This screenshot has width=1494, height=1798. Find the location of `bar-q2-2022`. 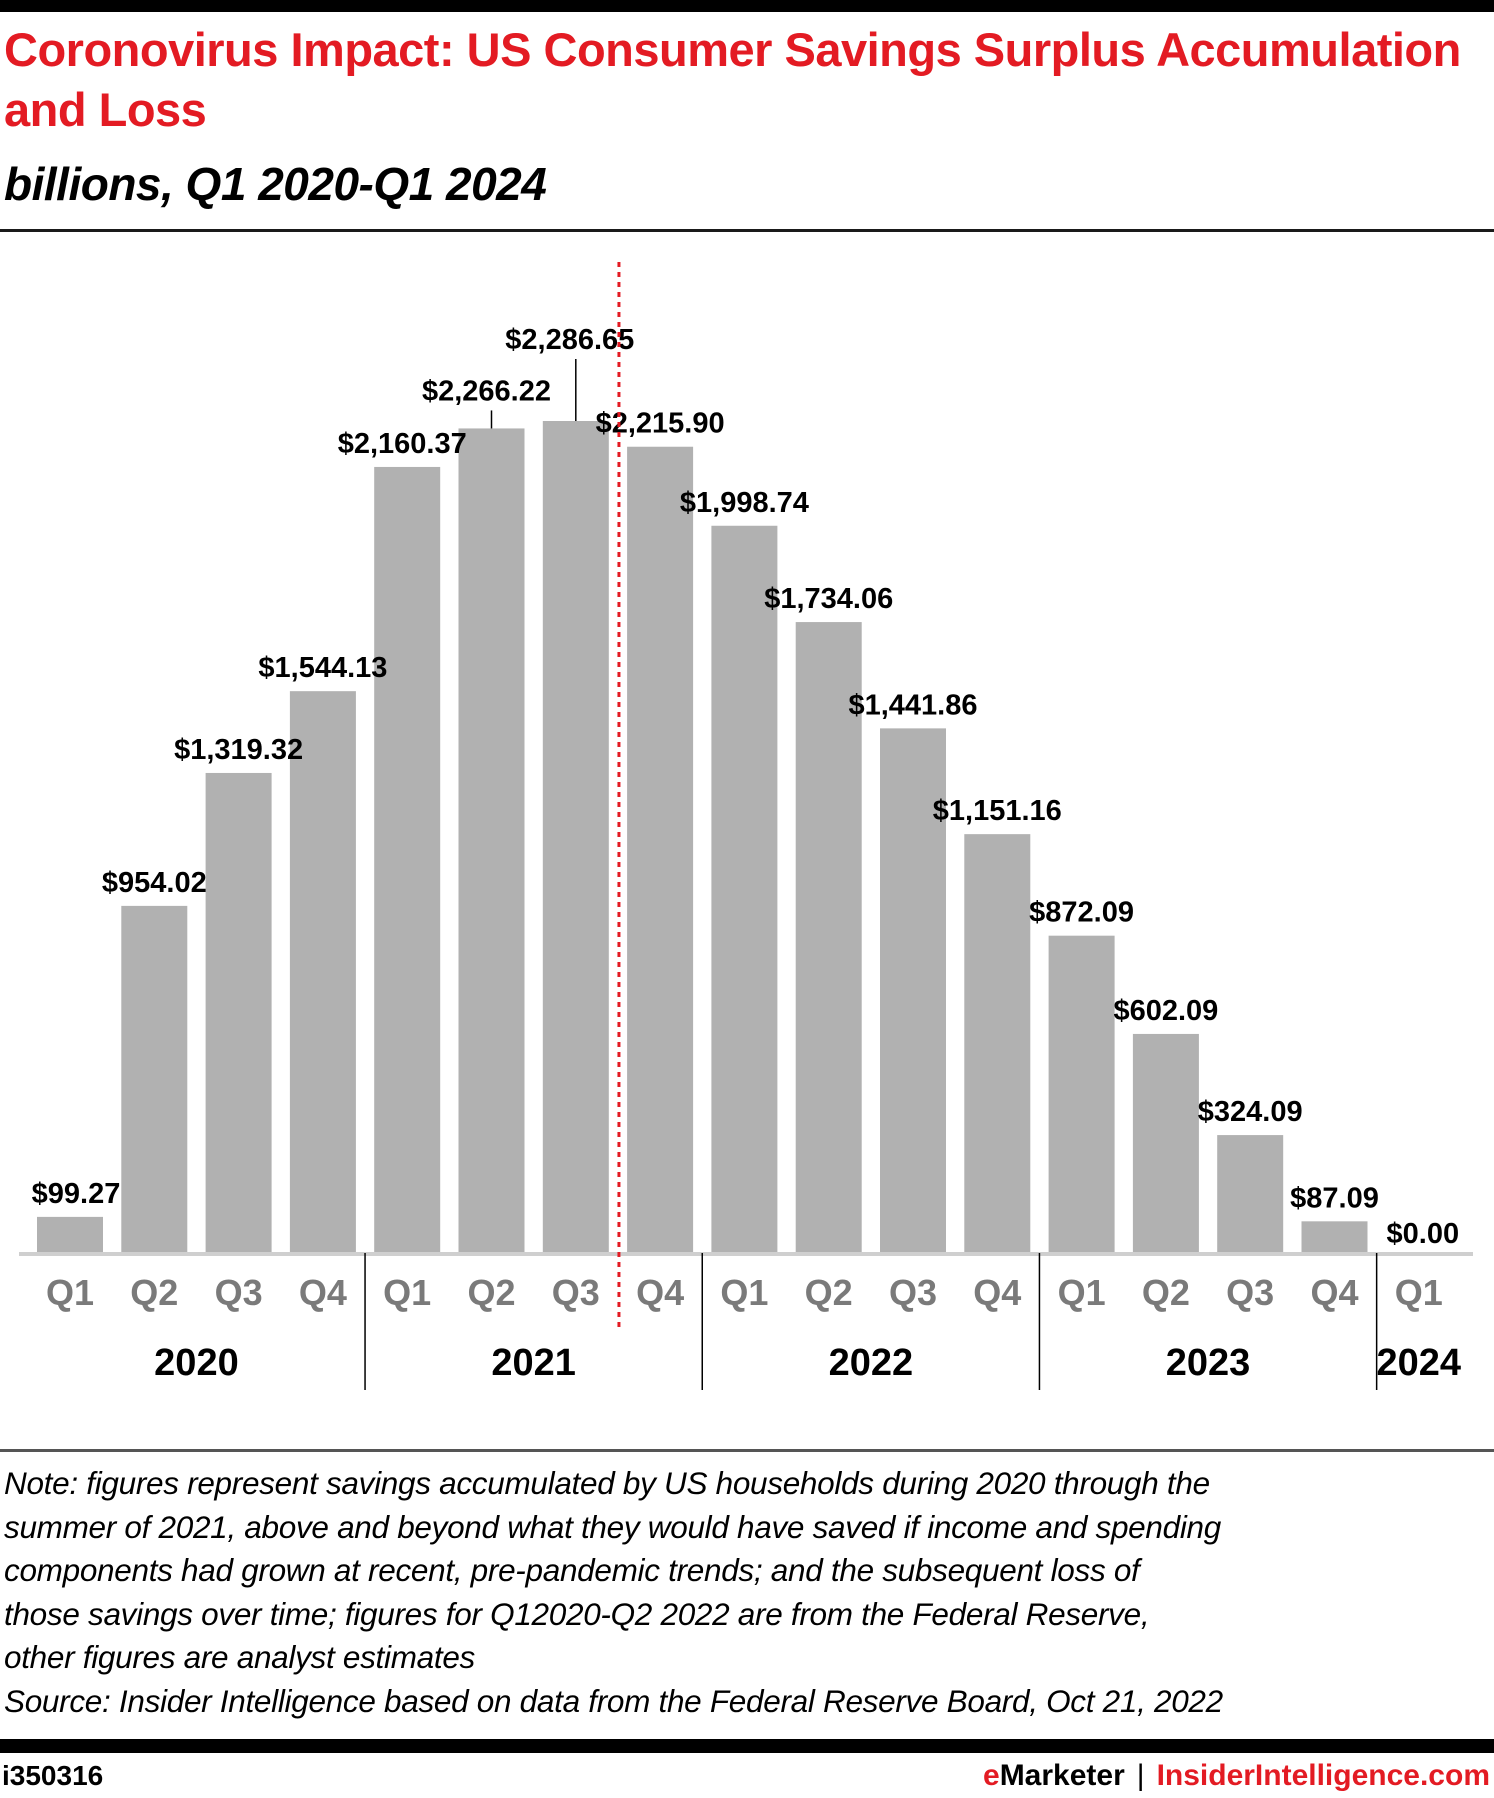

bar-q2-2022 is located at coordinates (828, 937).